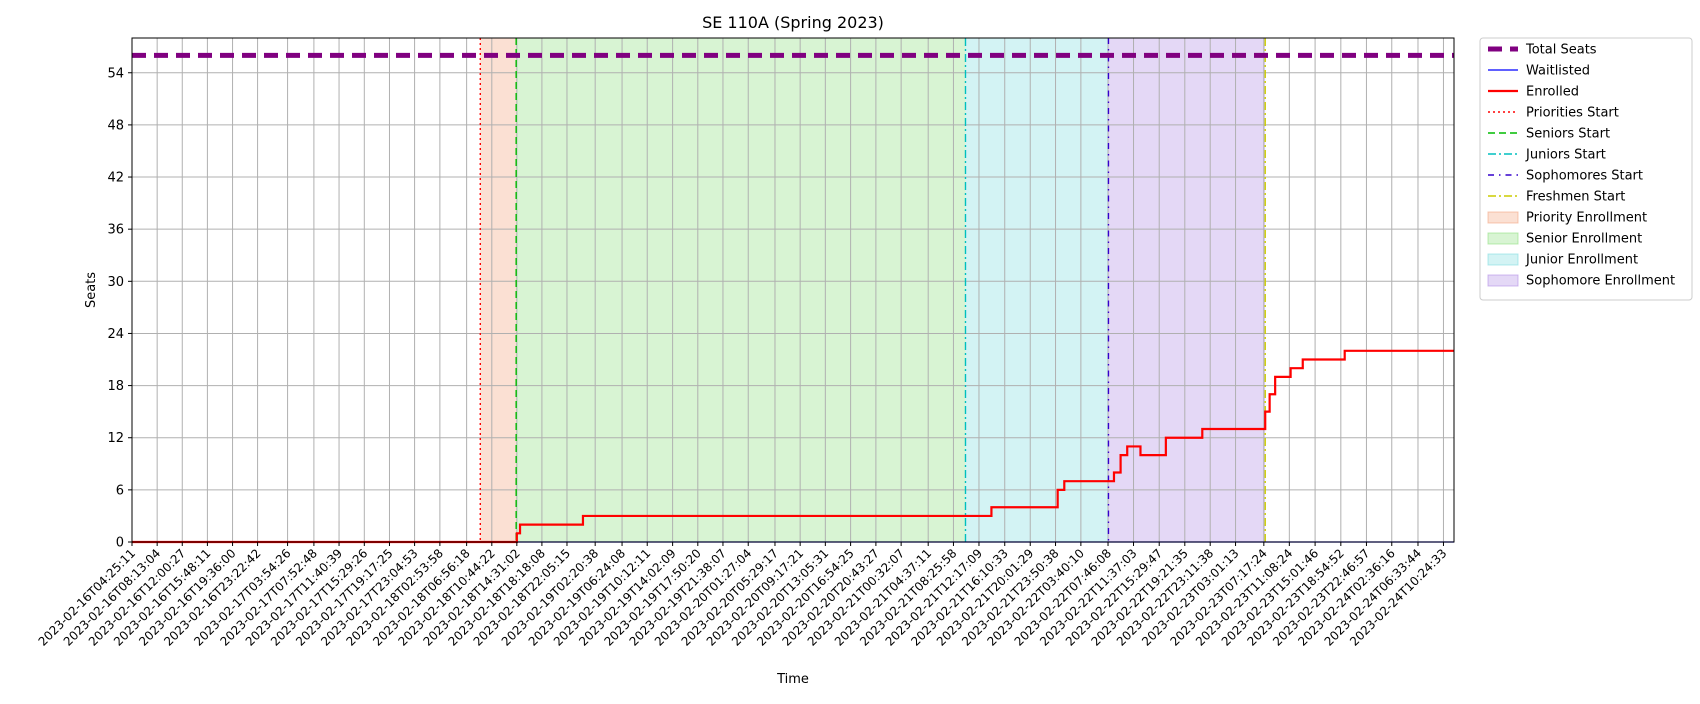  Describe the element at coordinates (119, 308) in the screenshot. I see `y-axis-ticks: 0 6 12 18 24 30 36 42 48 54` at that location.